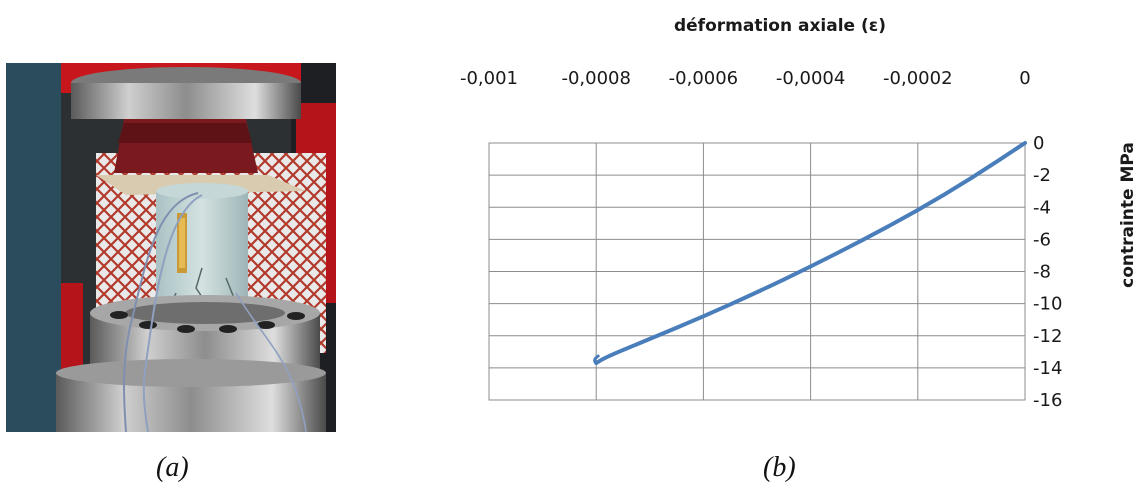 The height and width of the screenshot is (503, 1145). I want to click on y-axis-title: contrainte MPa, so click(1128, 215).